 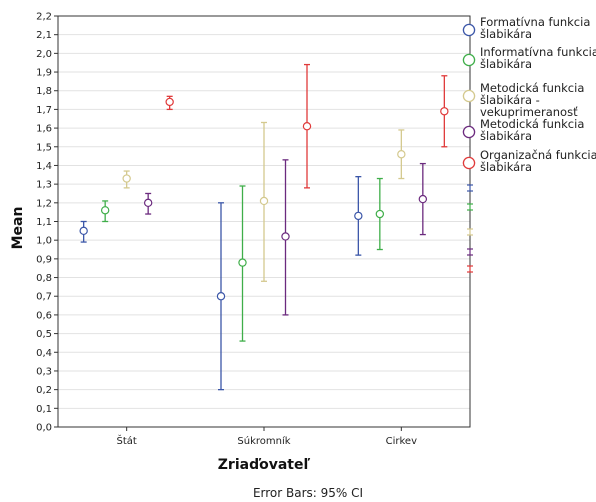 I want to click on y-tick-label: 0,4, so click(x=44, y=353).